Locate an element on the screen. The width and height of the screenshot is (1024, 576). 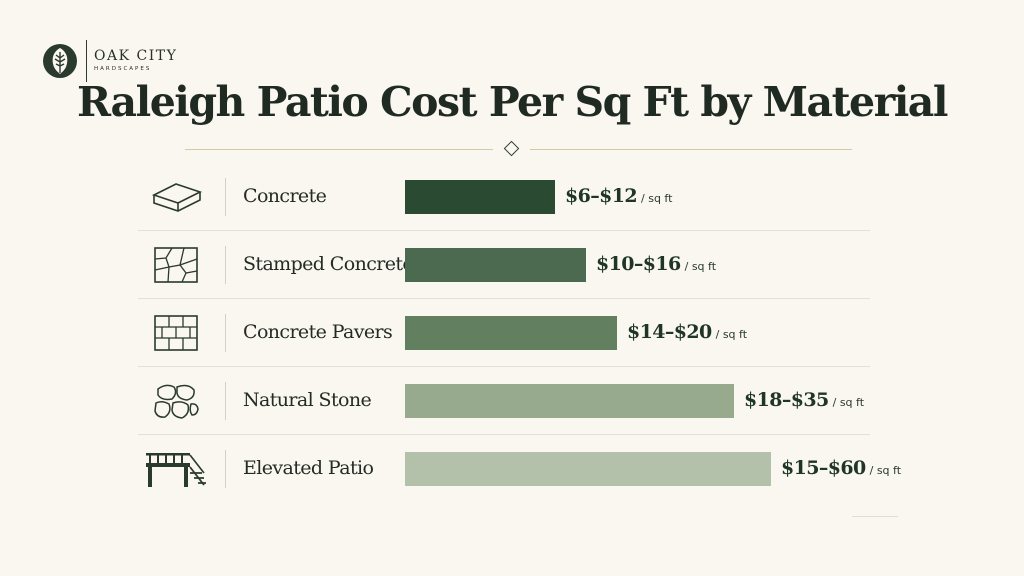
category-label: Elevated Patio is located at coordinates (308, 468).